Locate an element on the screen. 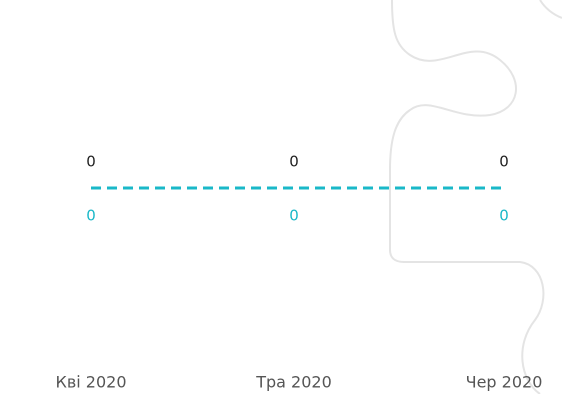 The width and height of the screenshot is (562, 394). x-tick-label: Кві 2020 is located at coordinates (90, 382).